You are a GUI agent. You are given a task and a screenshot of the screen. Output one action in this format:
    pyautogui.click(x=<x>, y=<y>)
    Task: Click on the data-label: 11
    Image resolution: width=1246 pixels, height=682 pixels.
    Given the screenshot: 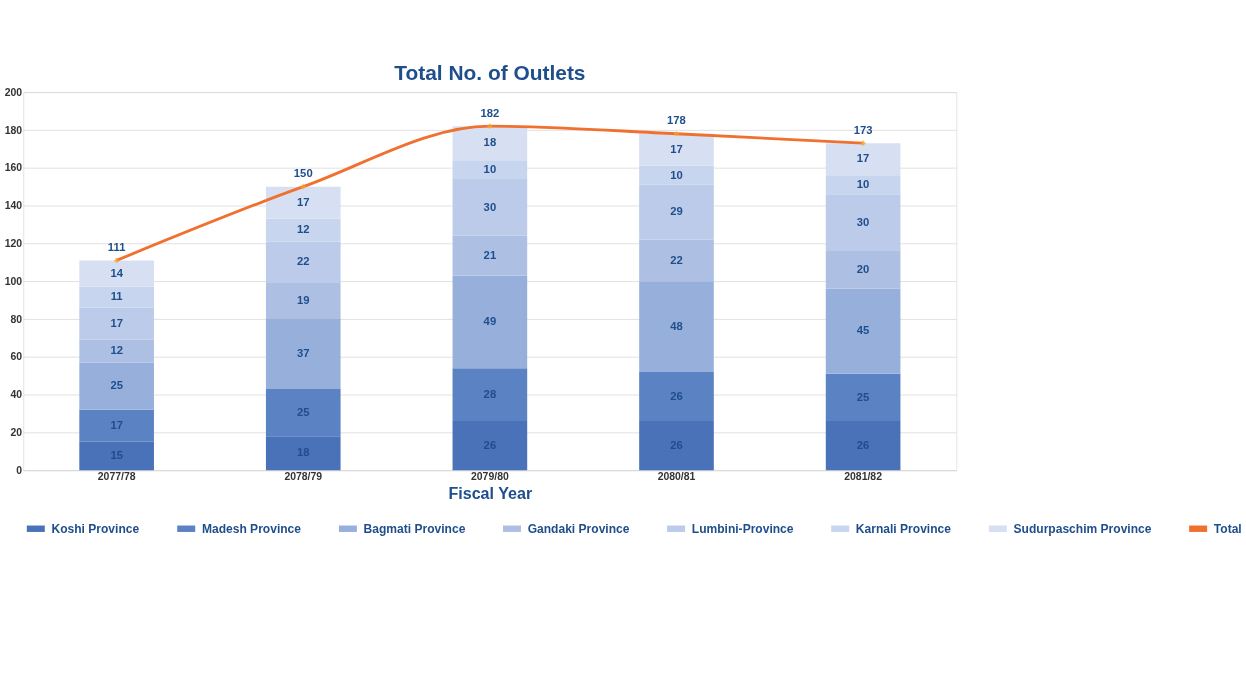 What is the action you would take?
    pyautogui.click(x=116, y=296)
    